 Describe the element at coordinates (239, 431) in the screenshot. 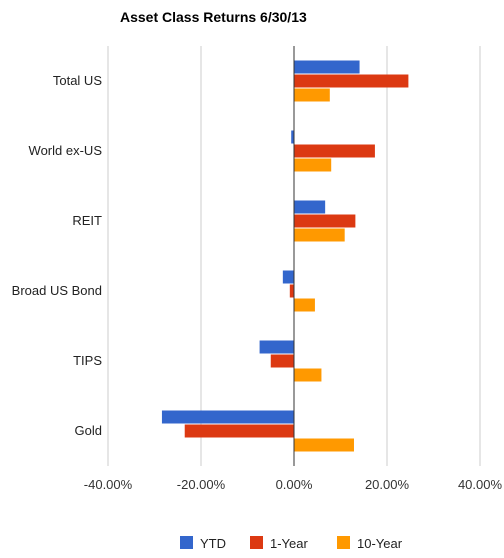

I see `bar-1-year-gold` at that location.